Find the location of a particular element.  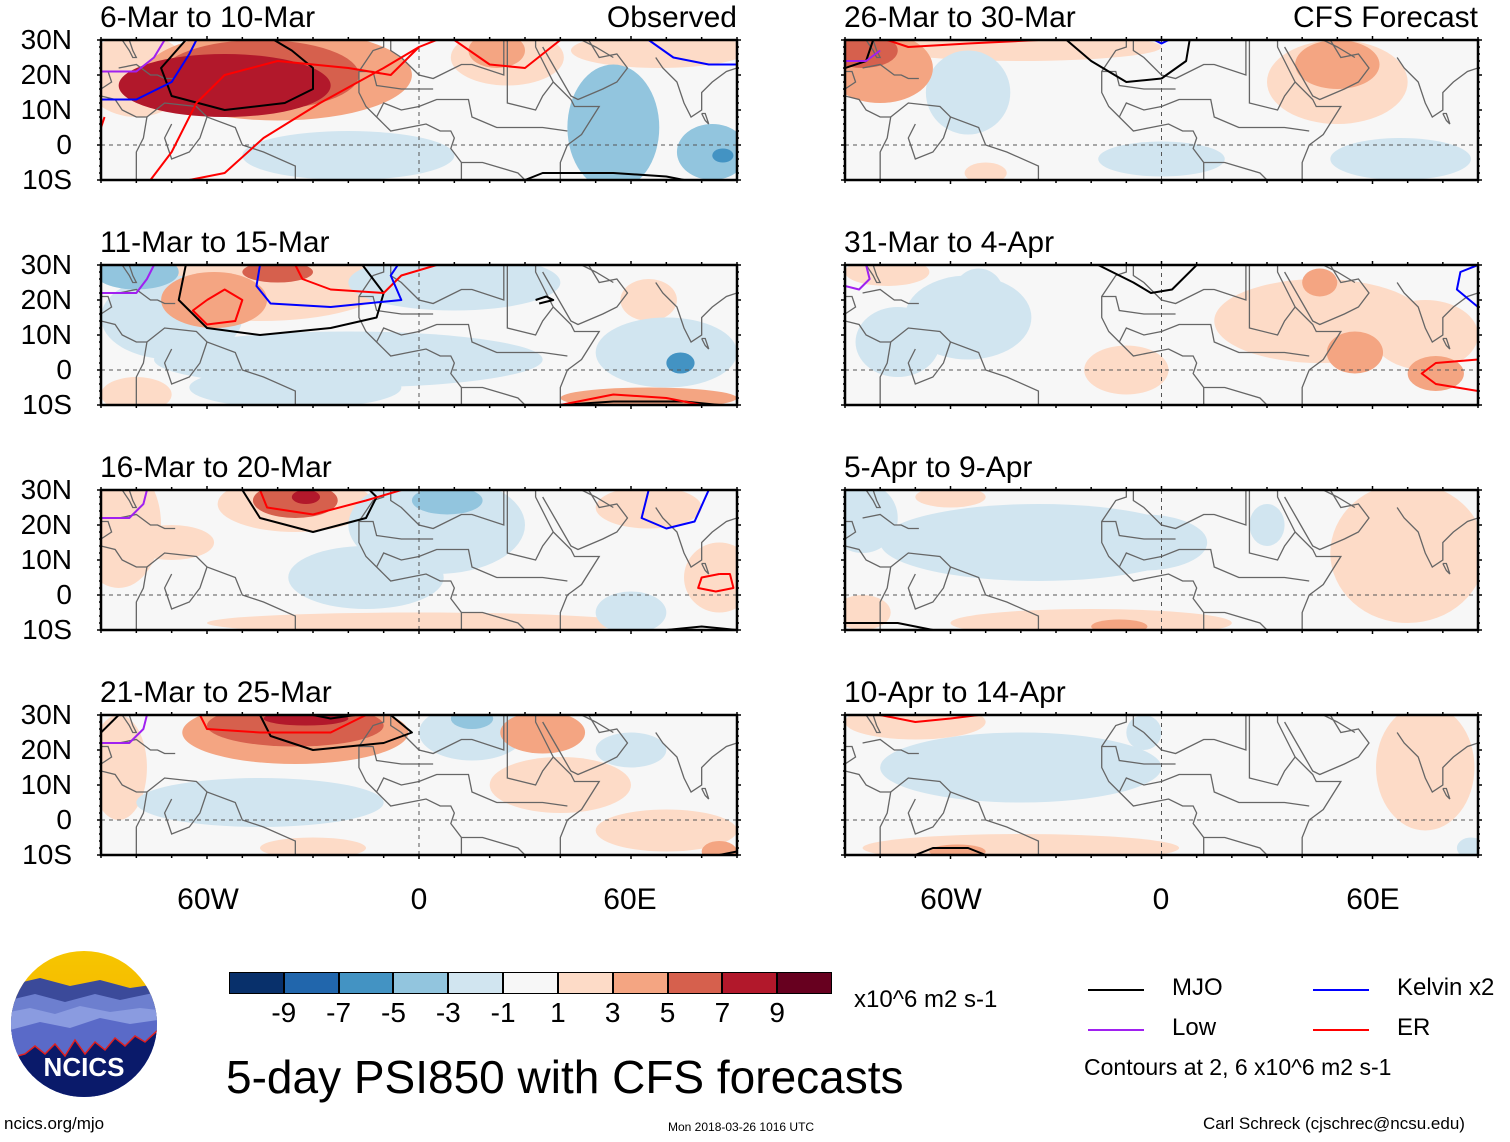

y-tick-label: 0 is located at coordinates (64, 594).